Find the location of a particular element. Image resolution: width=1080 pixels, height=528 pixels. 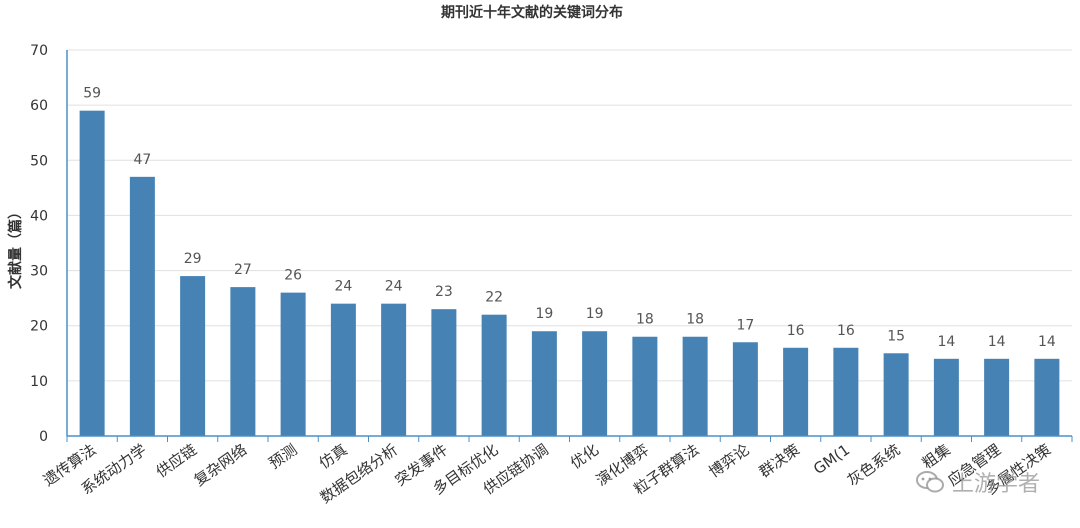

y-axis-label: 文献量（篇） is located at coordinates (15, 247).